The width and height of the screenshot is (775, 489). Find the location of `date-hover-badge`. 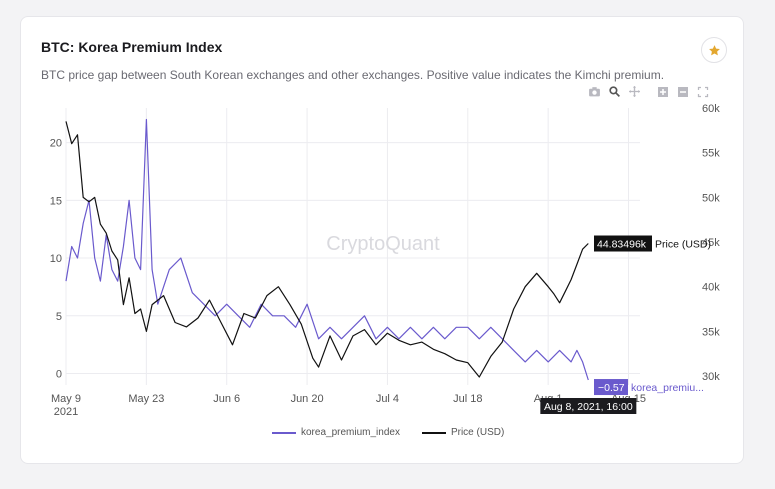

date-hover-badge is located at coordinates (588, 406).